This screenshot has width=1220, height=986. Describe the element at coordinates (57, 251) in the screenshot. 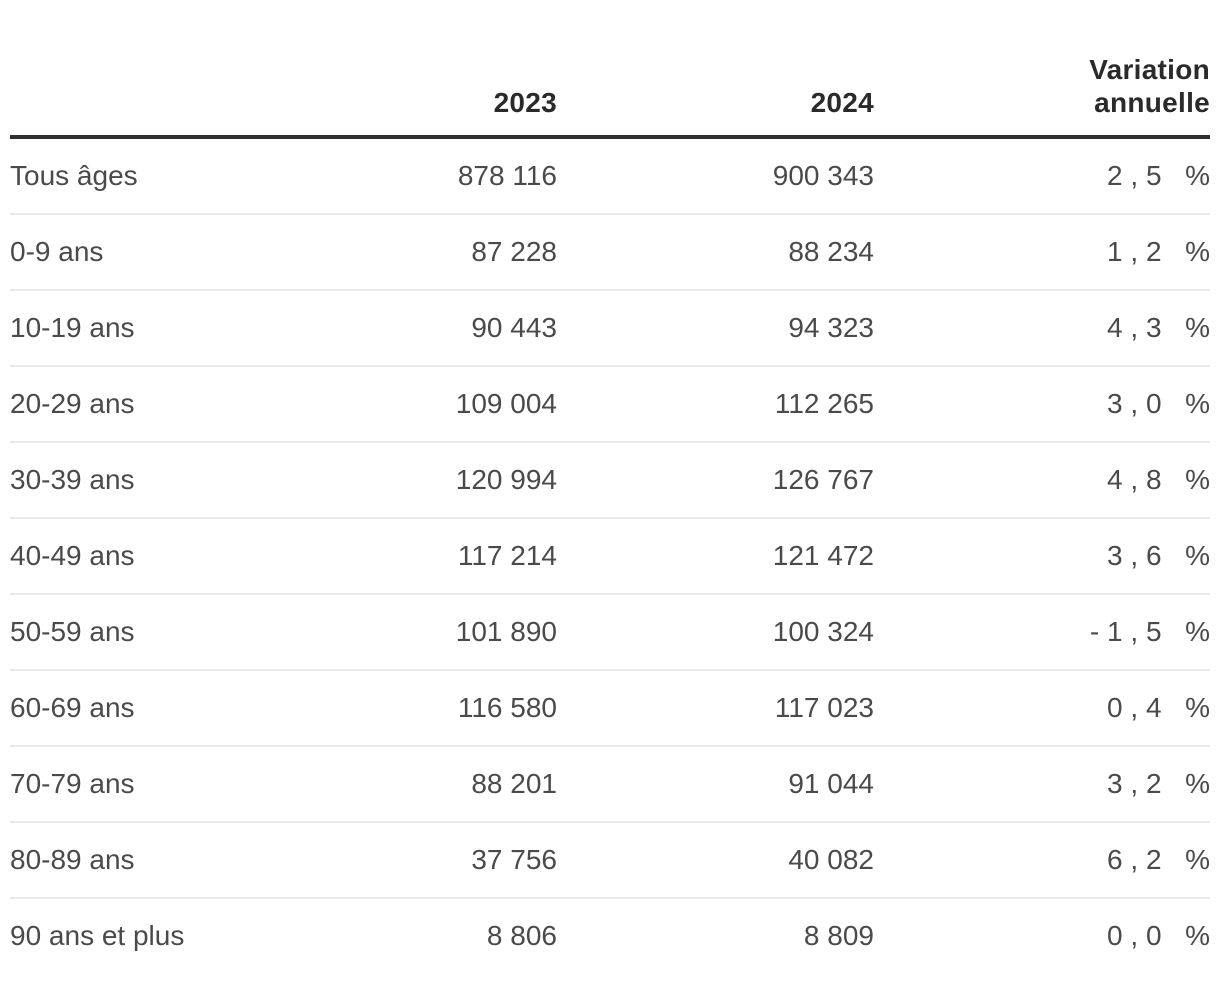

I see `row-label: 0-9 ans` at that location.